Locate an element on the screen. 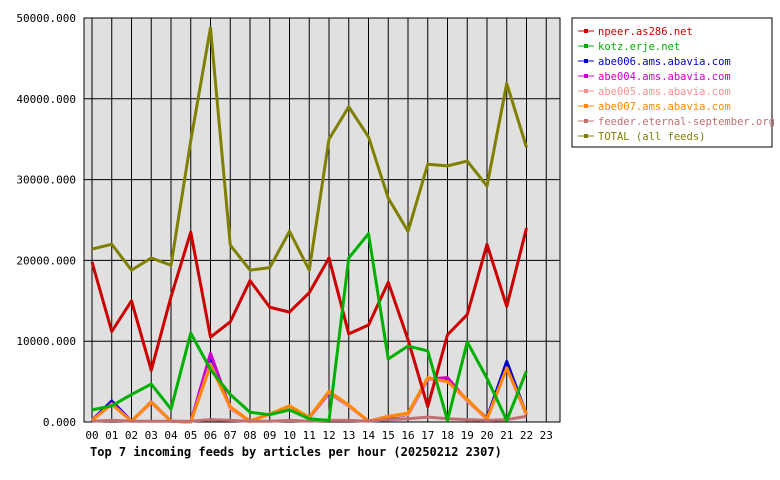 This screenshot has height=480, width=780. y-tick-label: 40000.000 is located at coordinates (46, 99).